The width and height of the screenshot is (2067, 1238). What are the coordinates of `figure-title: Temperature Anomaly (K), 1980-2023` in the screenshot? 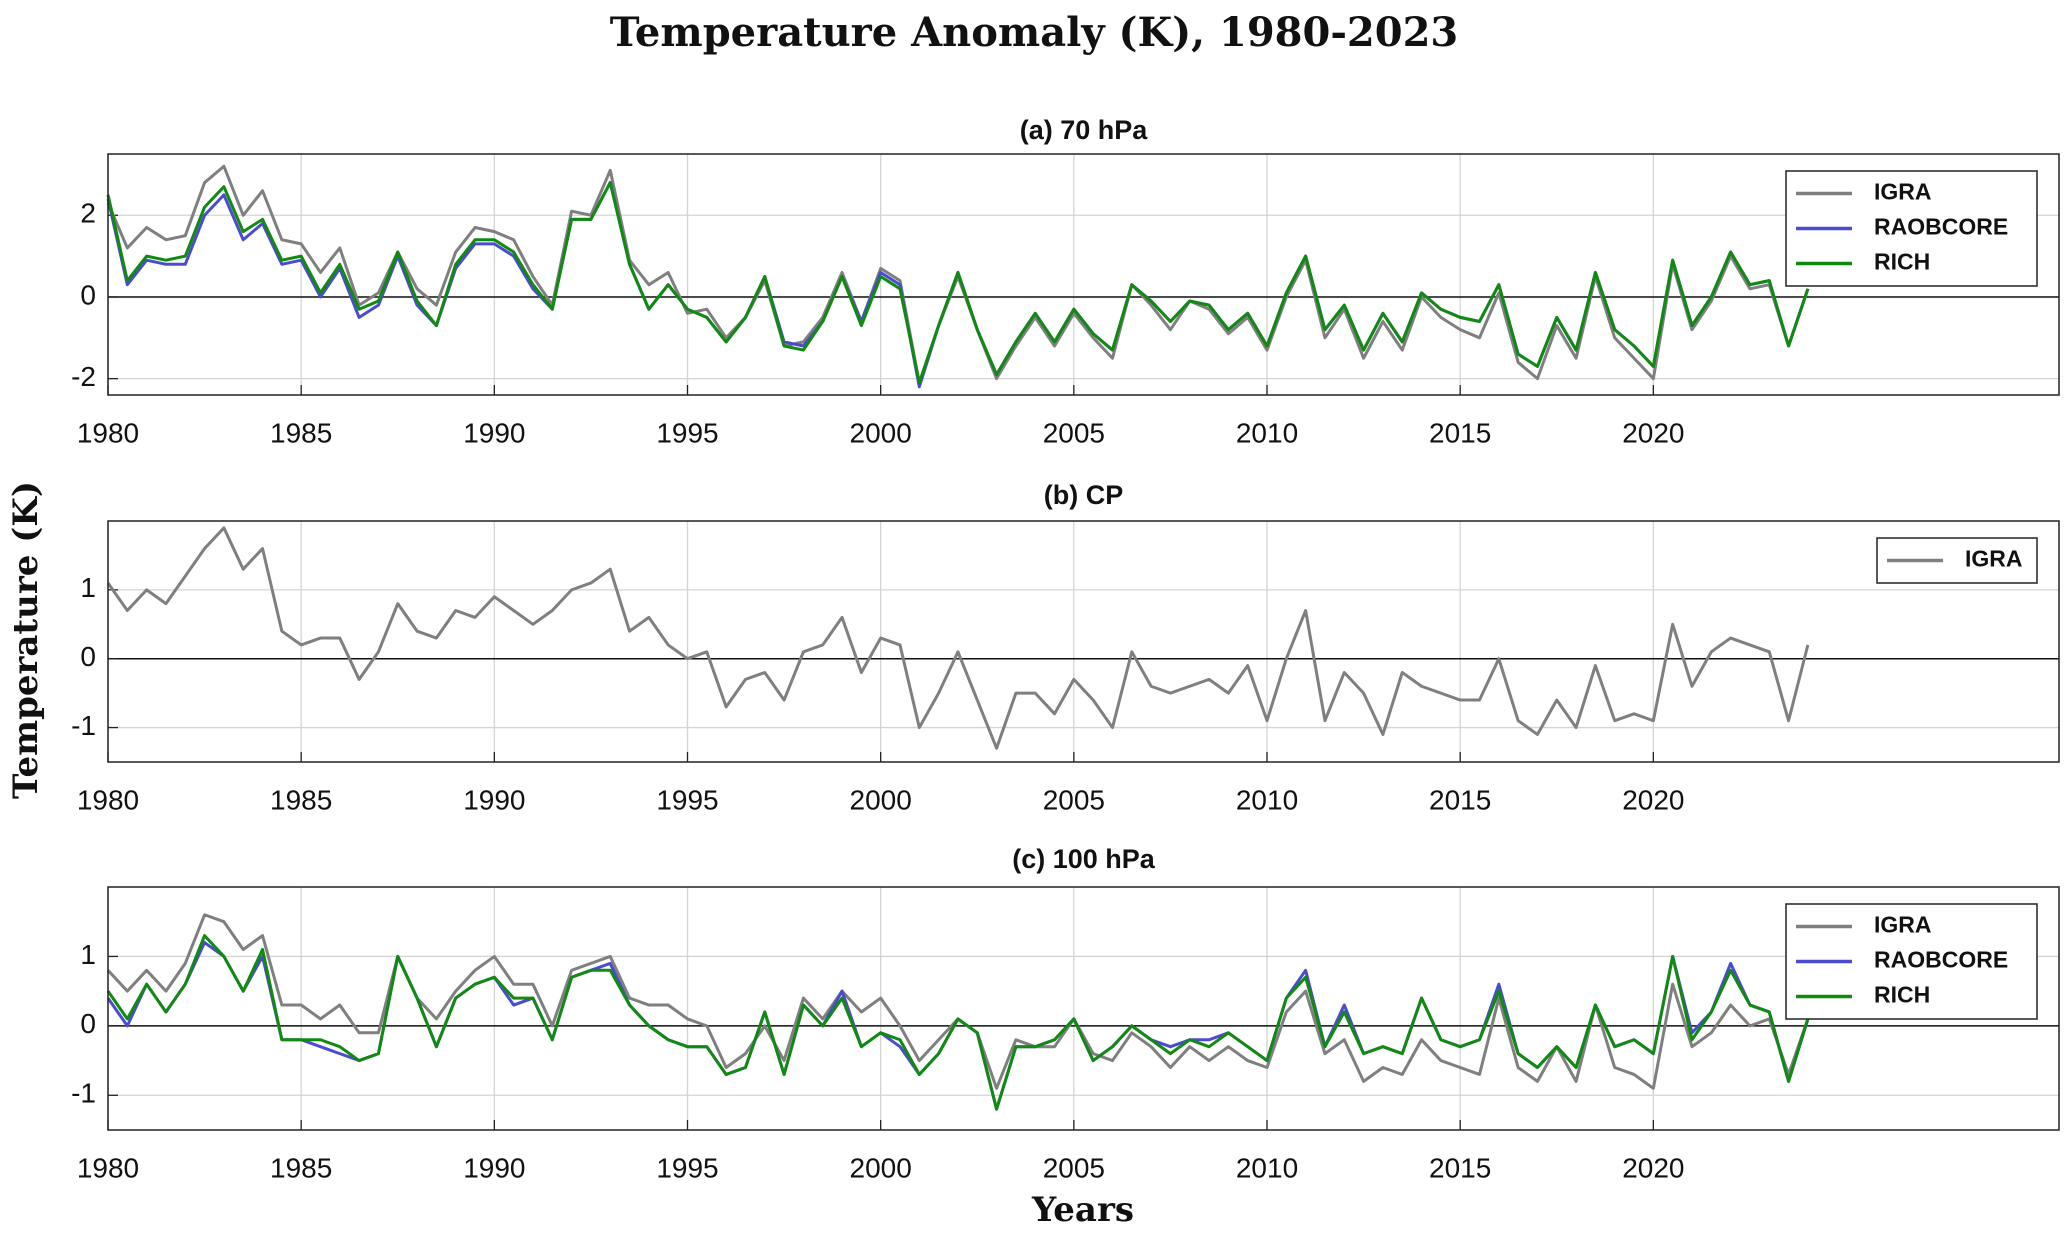 It's located at (1034, 32).